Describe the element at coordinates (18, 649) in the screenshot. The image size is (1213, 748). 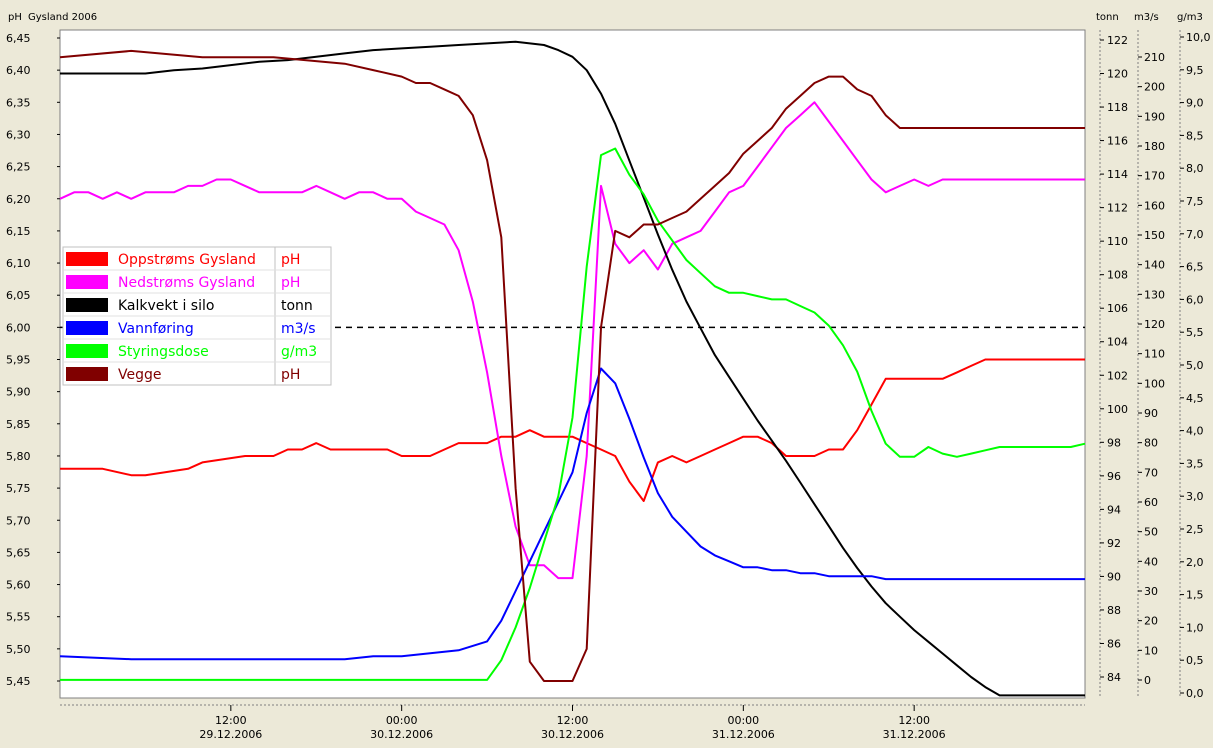
I see `ph-tick-label: 5,50` at that location.